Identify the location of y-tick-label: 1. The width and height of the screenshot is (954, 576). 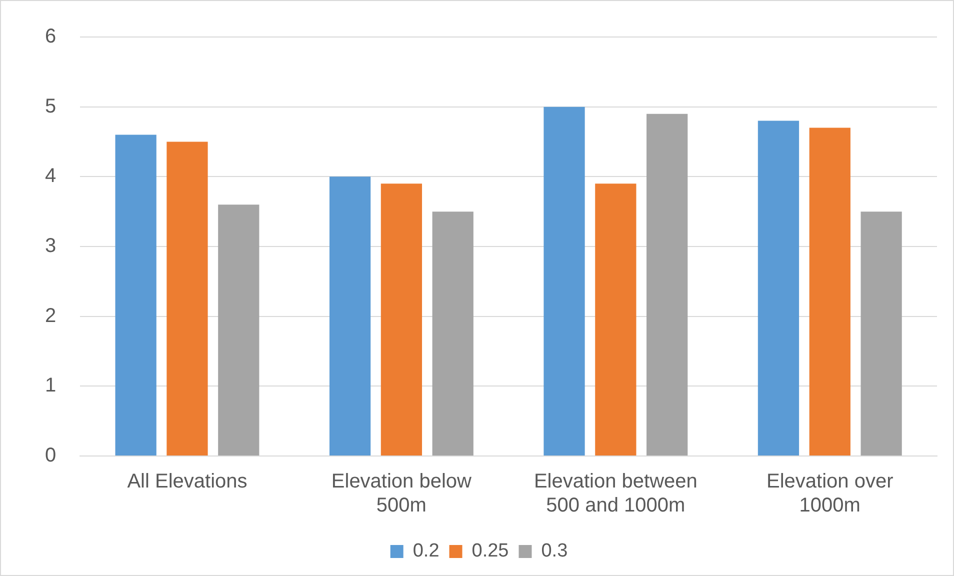
(50, 385).